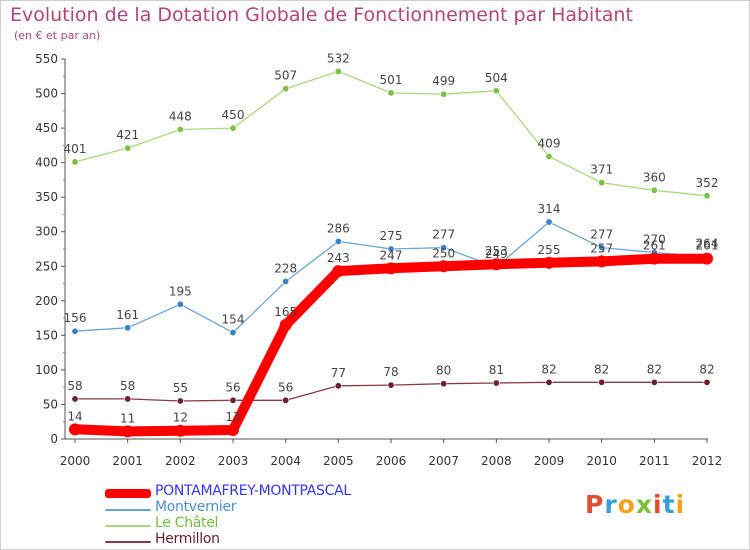 This screenshot has height=550, width=750. I want to click on data-label-3: 78, so click(390, 372).